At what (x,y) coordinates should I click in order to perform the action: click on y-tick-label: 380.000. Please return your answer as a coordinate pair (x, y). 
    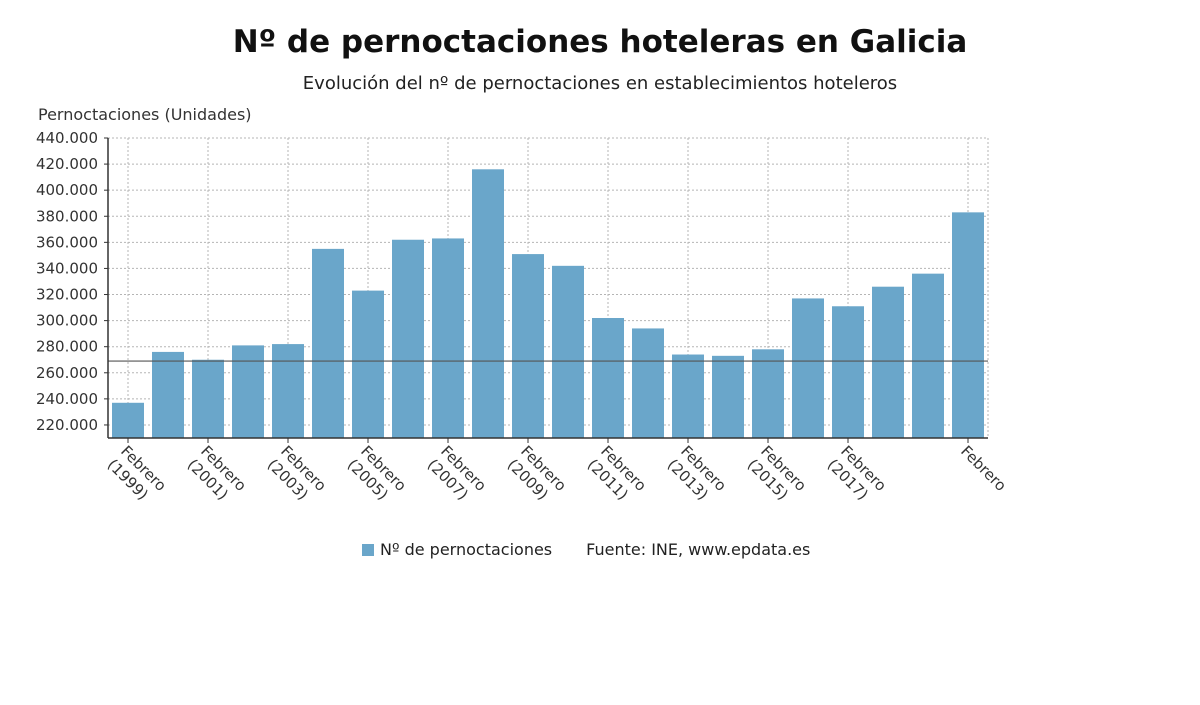
    Looking at the image, I should click on (67, 216).